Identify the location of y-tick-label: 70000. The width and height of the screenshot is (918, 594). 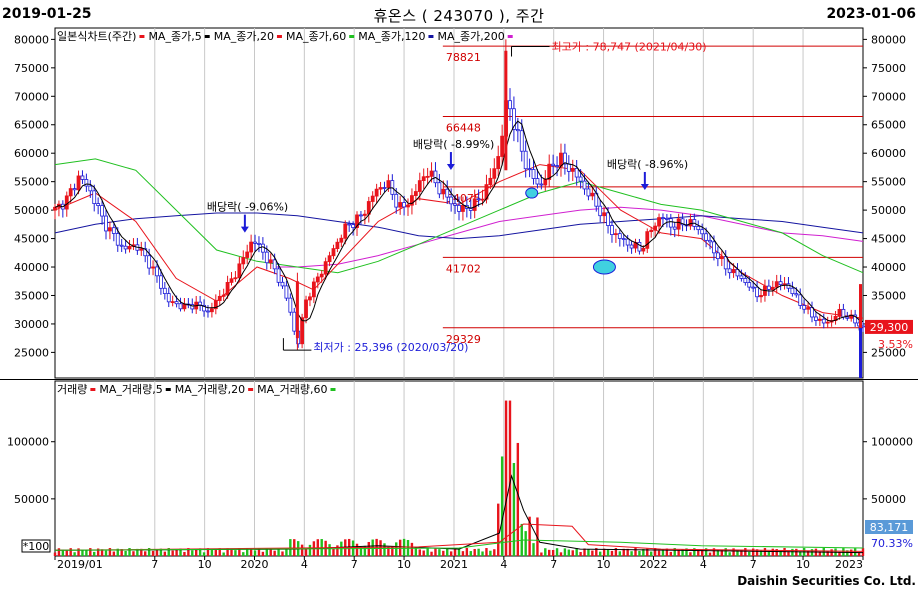
(31, 96).